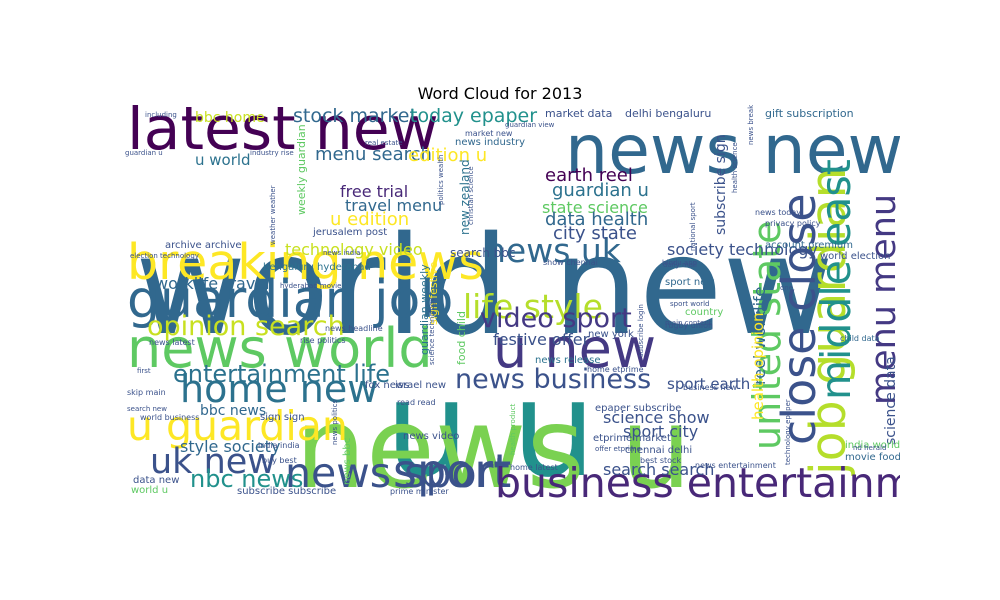 Image resolution: width=1000 pixels, height=600 pixels. I want to click on word-science-data: science data, so click(891, 400).